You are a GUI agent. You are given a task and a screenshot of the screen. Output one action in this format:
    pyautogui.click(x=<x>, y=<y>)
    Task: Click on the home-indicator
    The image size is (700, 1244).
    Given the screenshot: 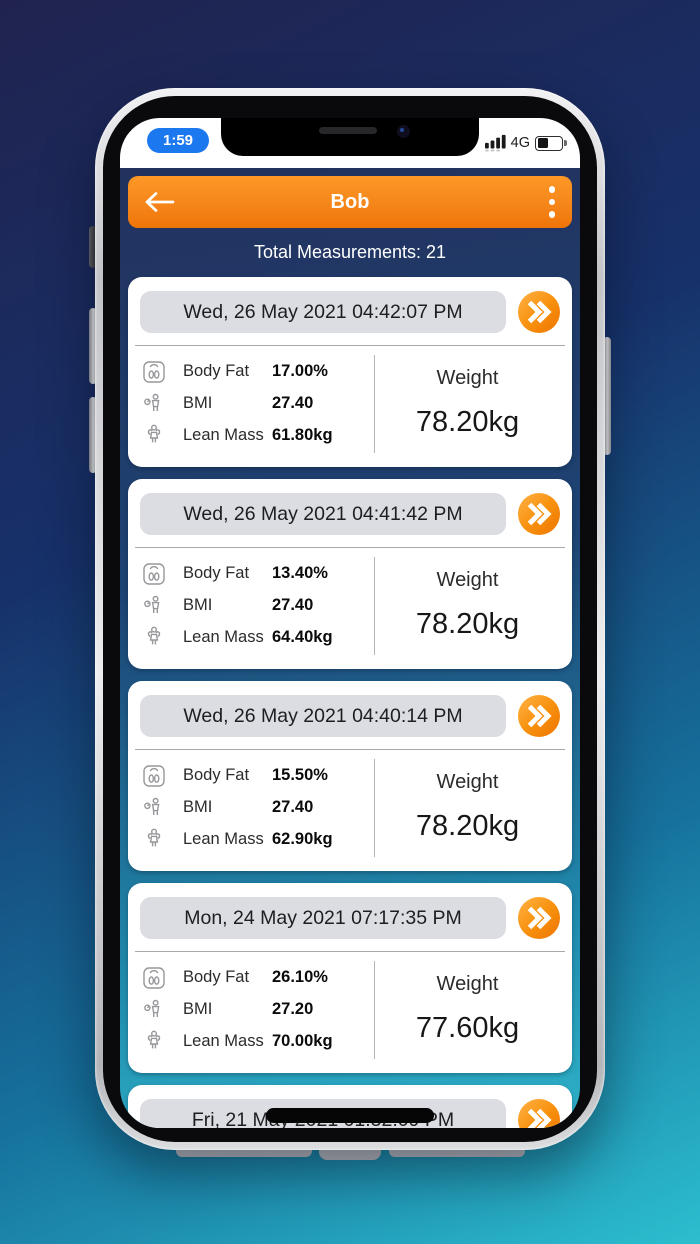 What is the action you would take?
    pyautogui.click(x=350, y=1115)
    